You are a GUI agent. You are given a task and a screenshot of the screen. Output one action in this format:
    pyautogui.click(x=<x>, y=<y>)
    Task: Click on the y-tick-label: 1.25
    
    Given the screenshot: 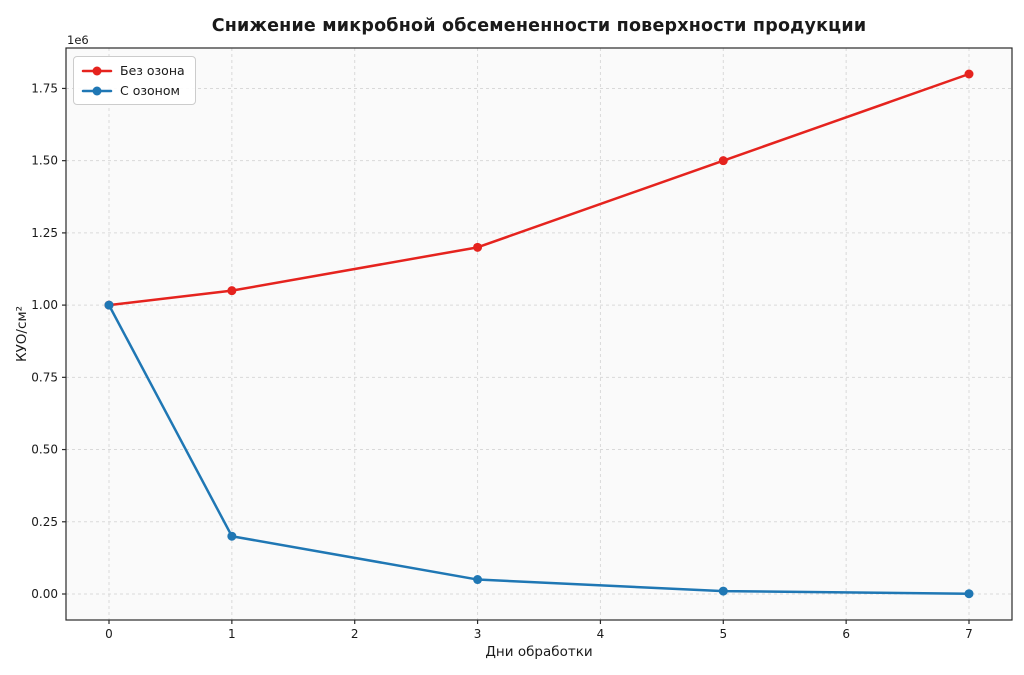 What is the action you would take?
    pyautogui.click(x=44, y=233)
    